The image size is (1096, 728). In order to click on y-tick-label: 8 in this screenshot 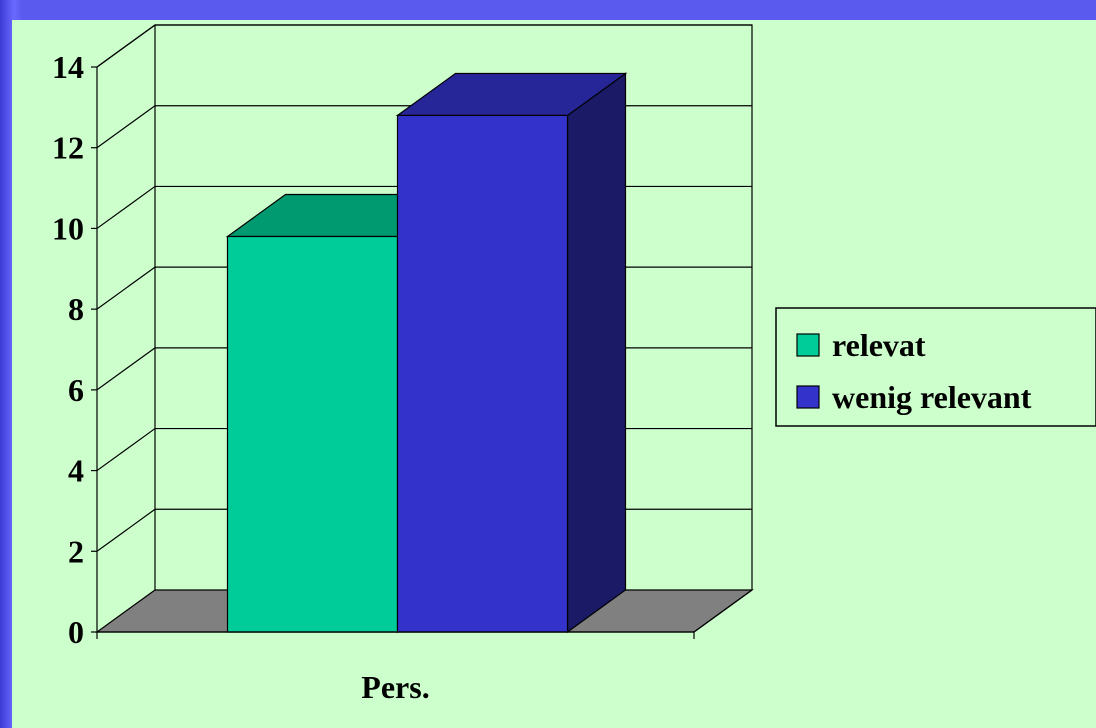, I will do `click(76, 309)`.